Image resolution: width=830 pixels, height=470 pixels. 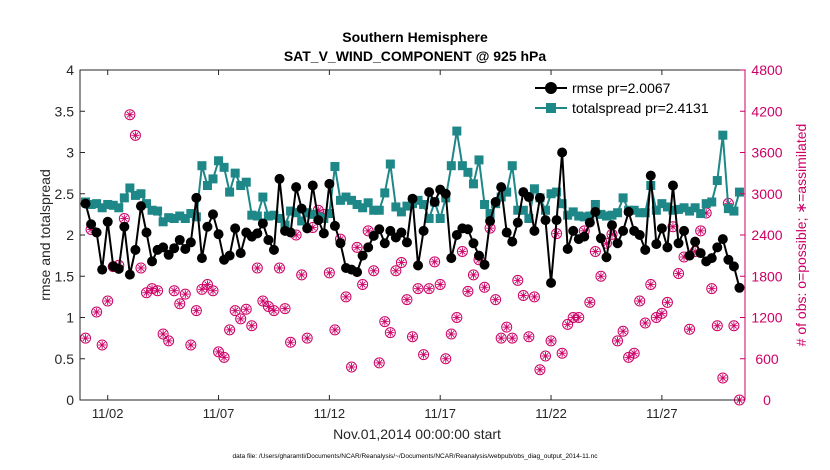 I want to click on y-tick-label: 0, so click(x=70, y=400).